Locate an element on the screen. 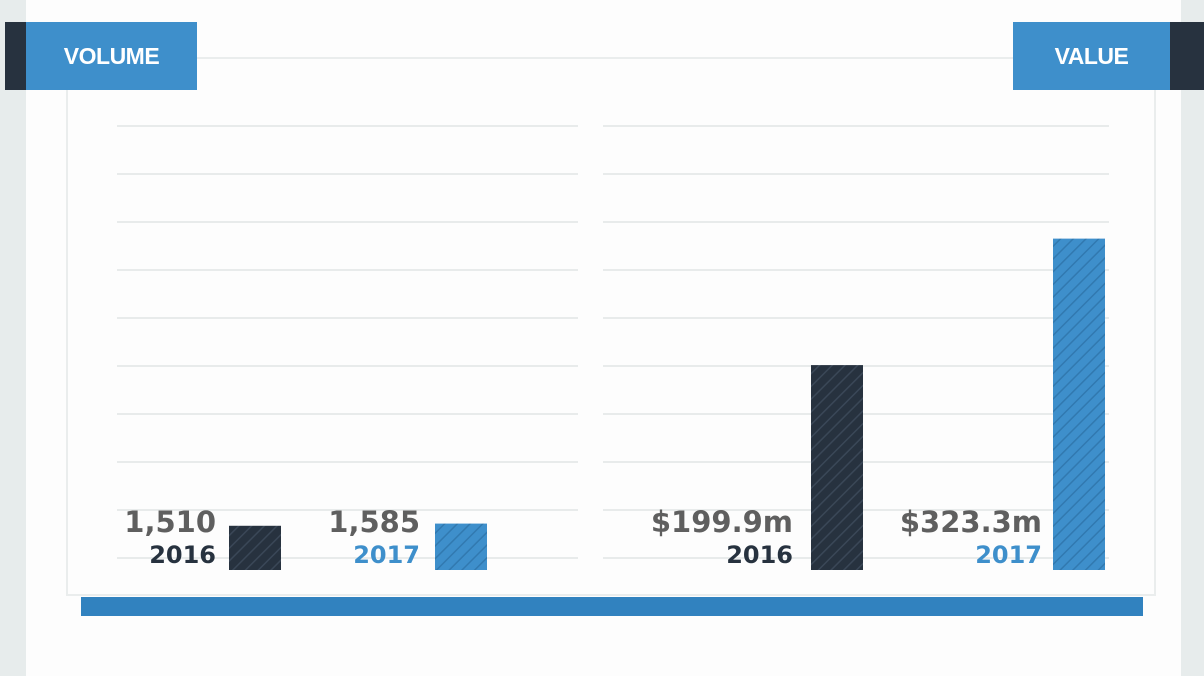  value-label: $323.3m is located at coordinates (971, 522).